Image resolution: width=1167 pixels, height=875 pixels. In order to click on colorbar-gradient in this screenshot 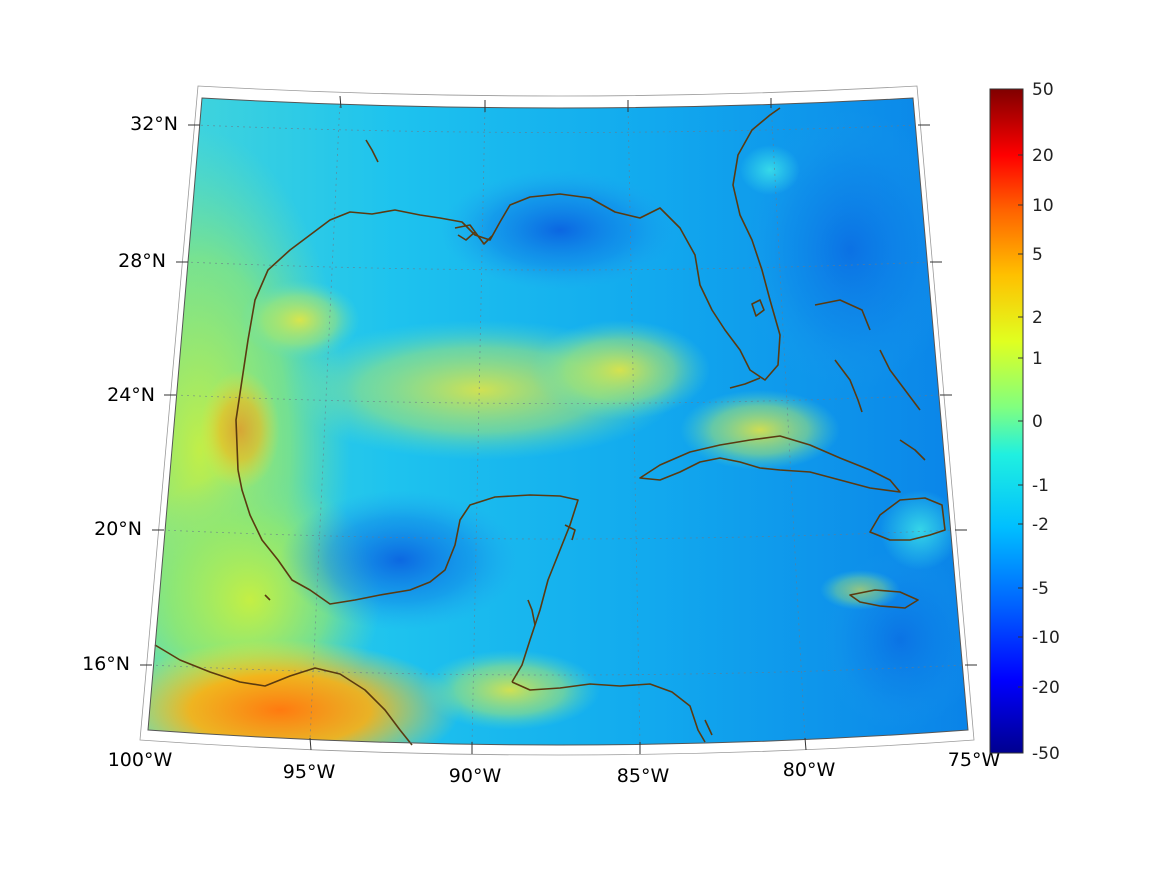, I will do `click(1006, 421)`.